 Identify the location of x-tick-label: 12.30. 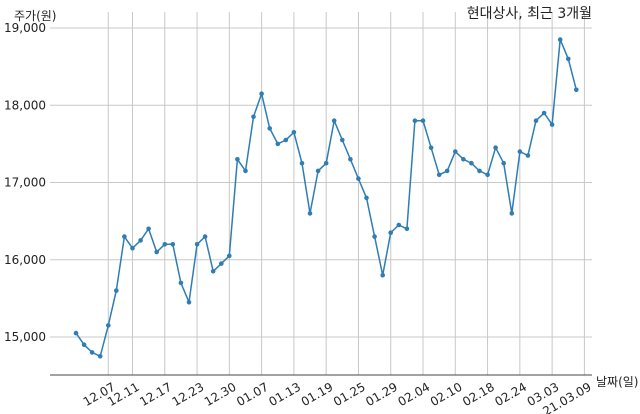
(220, 394).